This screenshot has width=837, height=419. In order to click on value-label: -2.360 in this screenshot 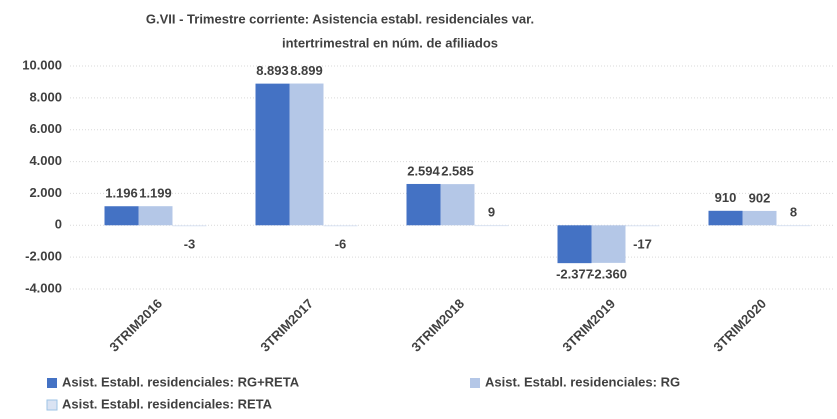, I will do `click(608, 273)`.